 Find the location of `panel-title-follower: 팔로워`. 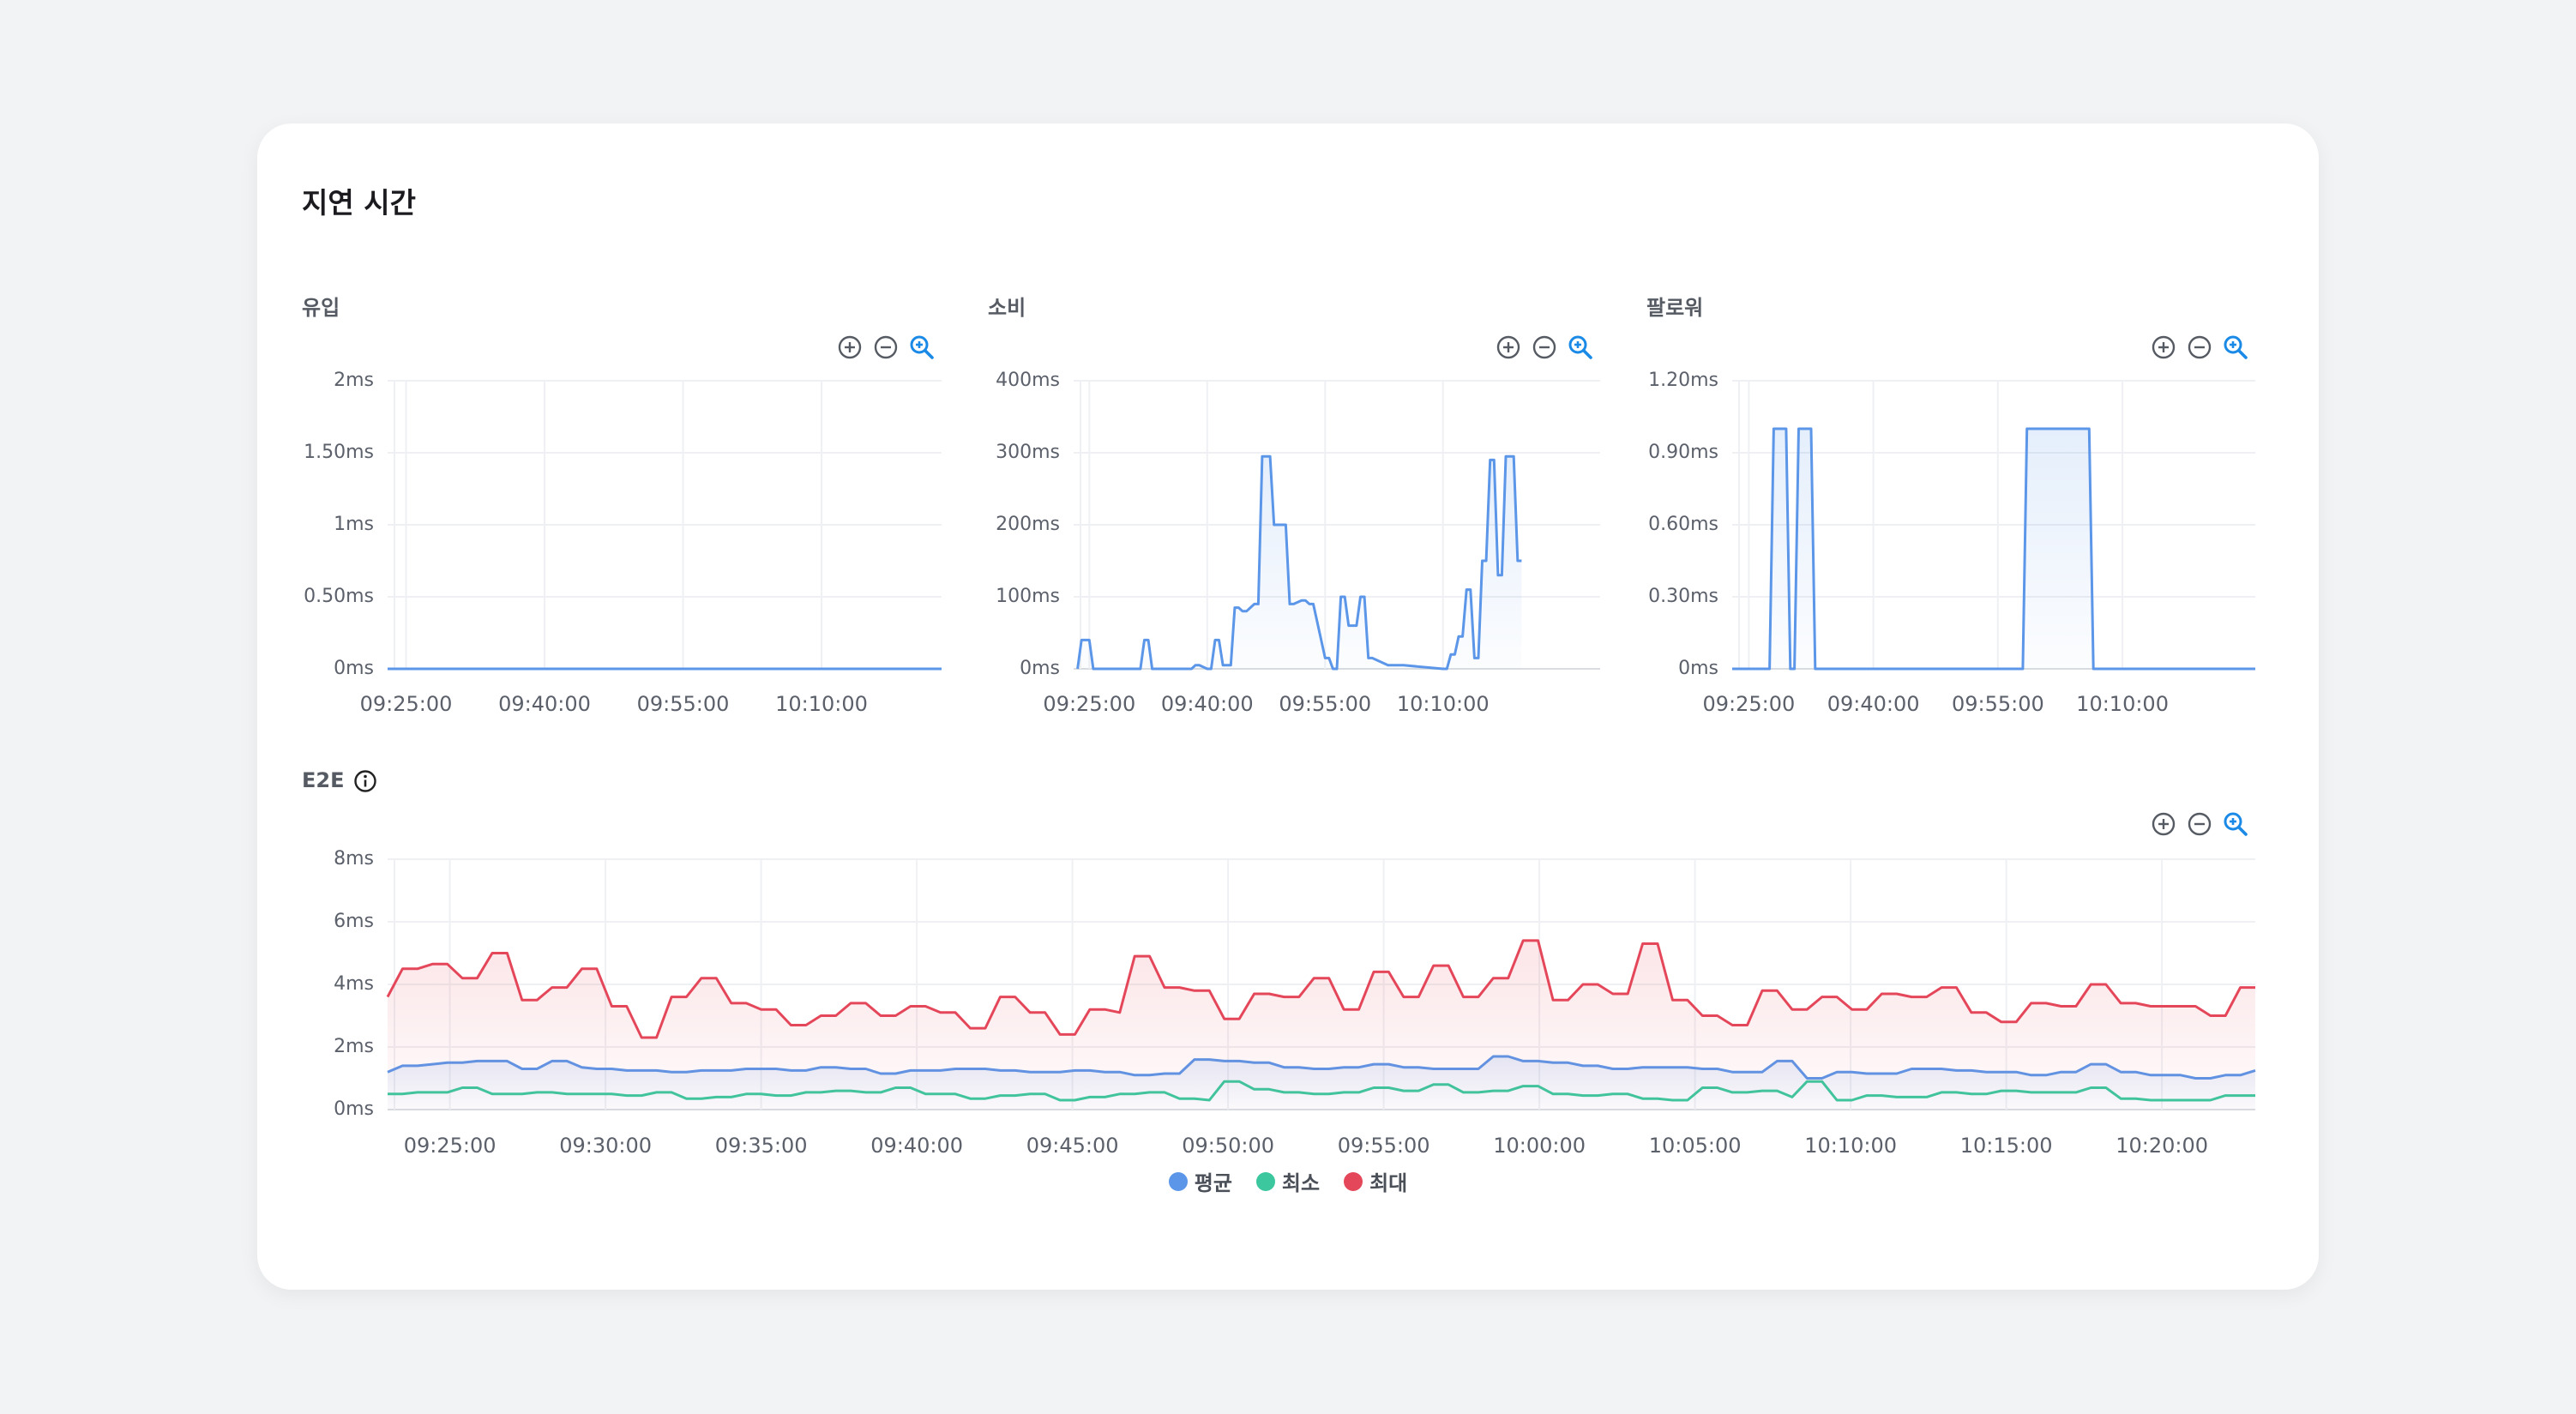

panel-title-follower: 팔로워 is located at coordinates (1675, 308).